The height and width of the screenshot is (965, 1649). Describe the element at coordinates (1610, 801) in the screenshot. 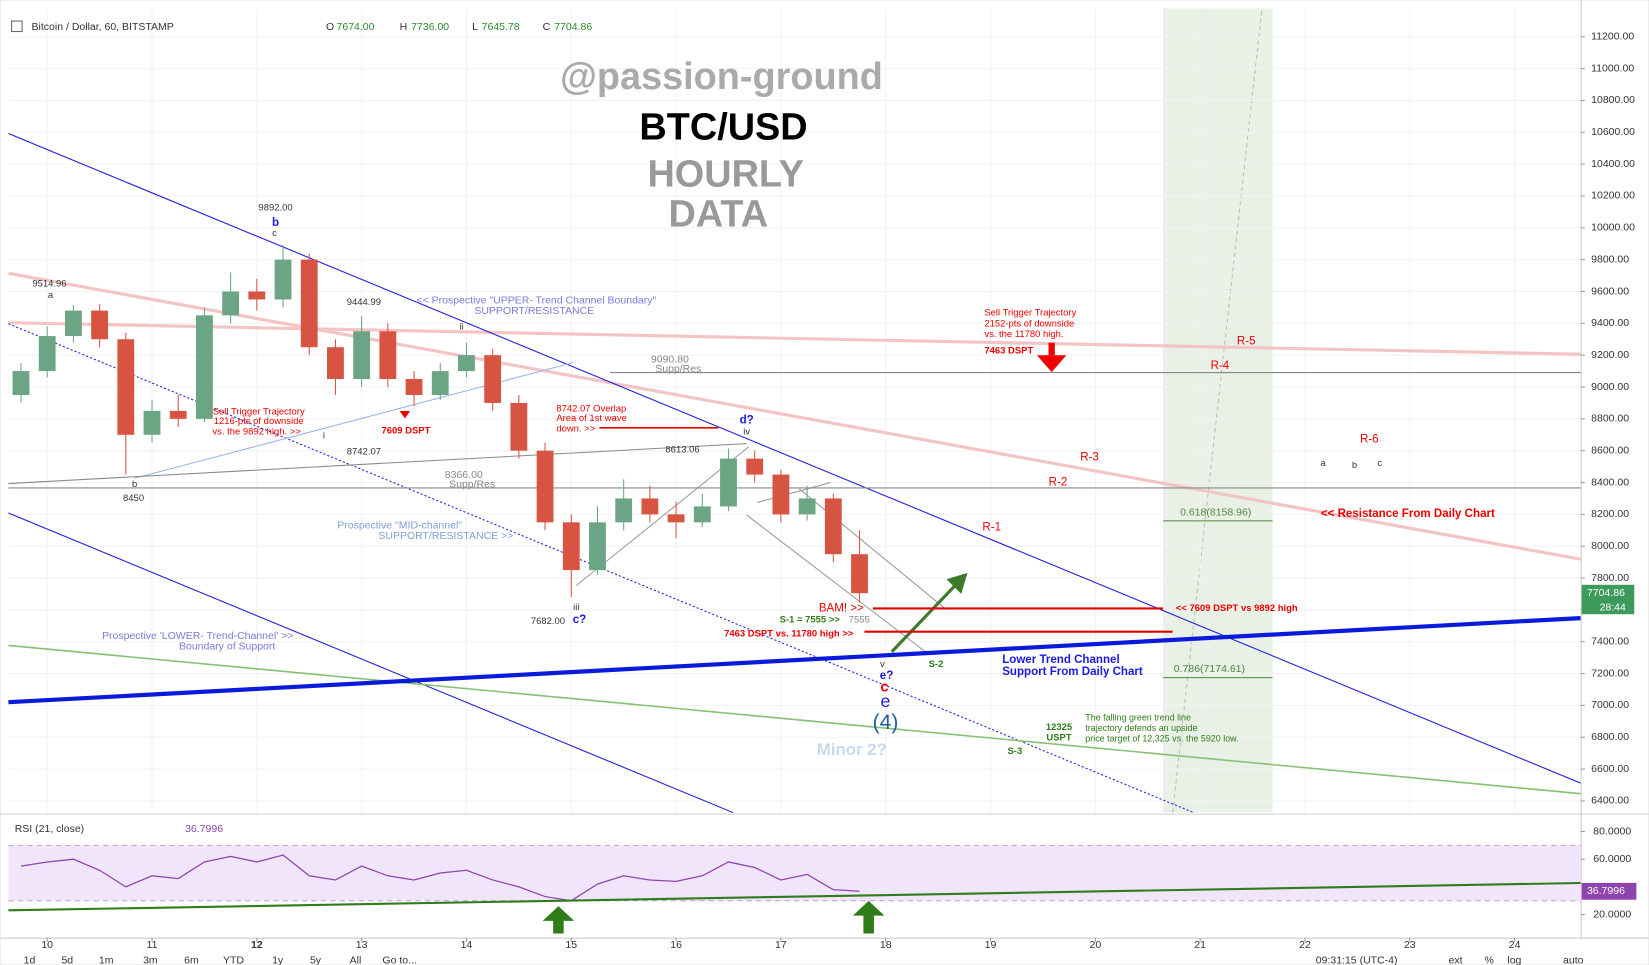

I see `y-tick-label: 6400.00` at that location.